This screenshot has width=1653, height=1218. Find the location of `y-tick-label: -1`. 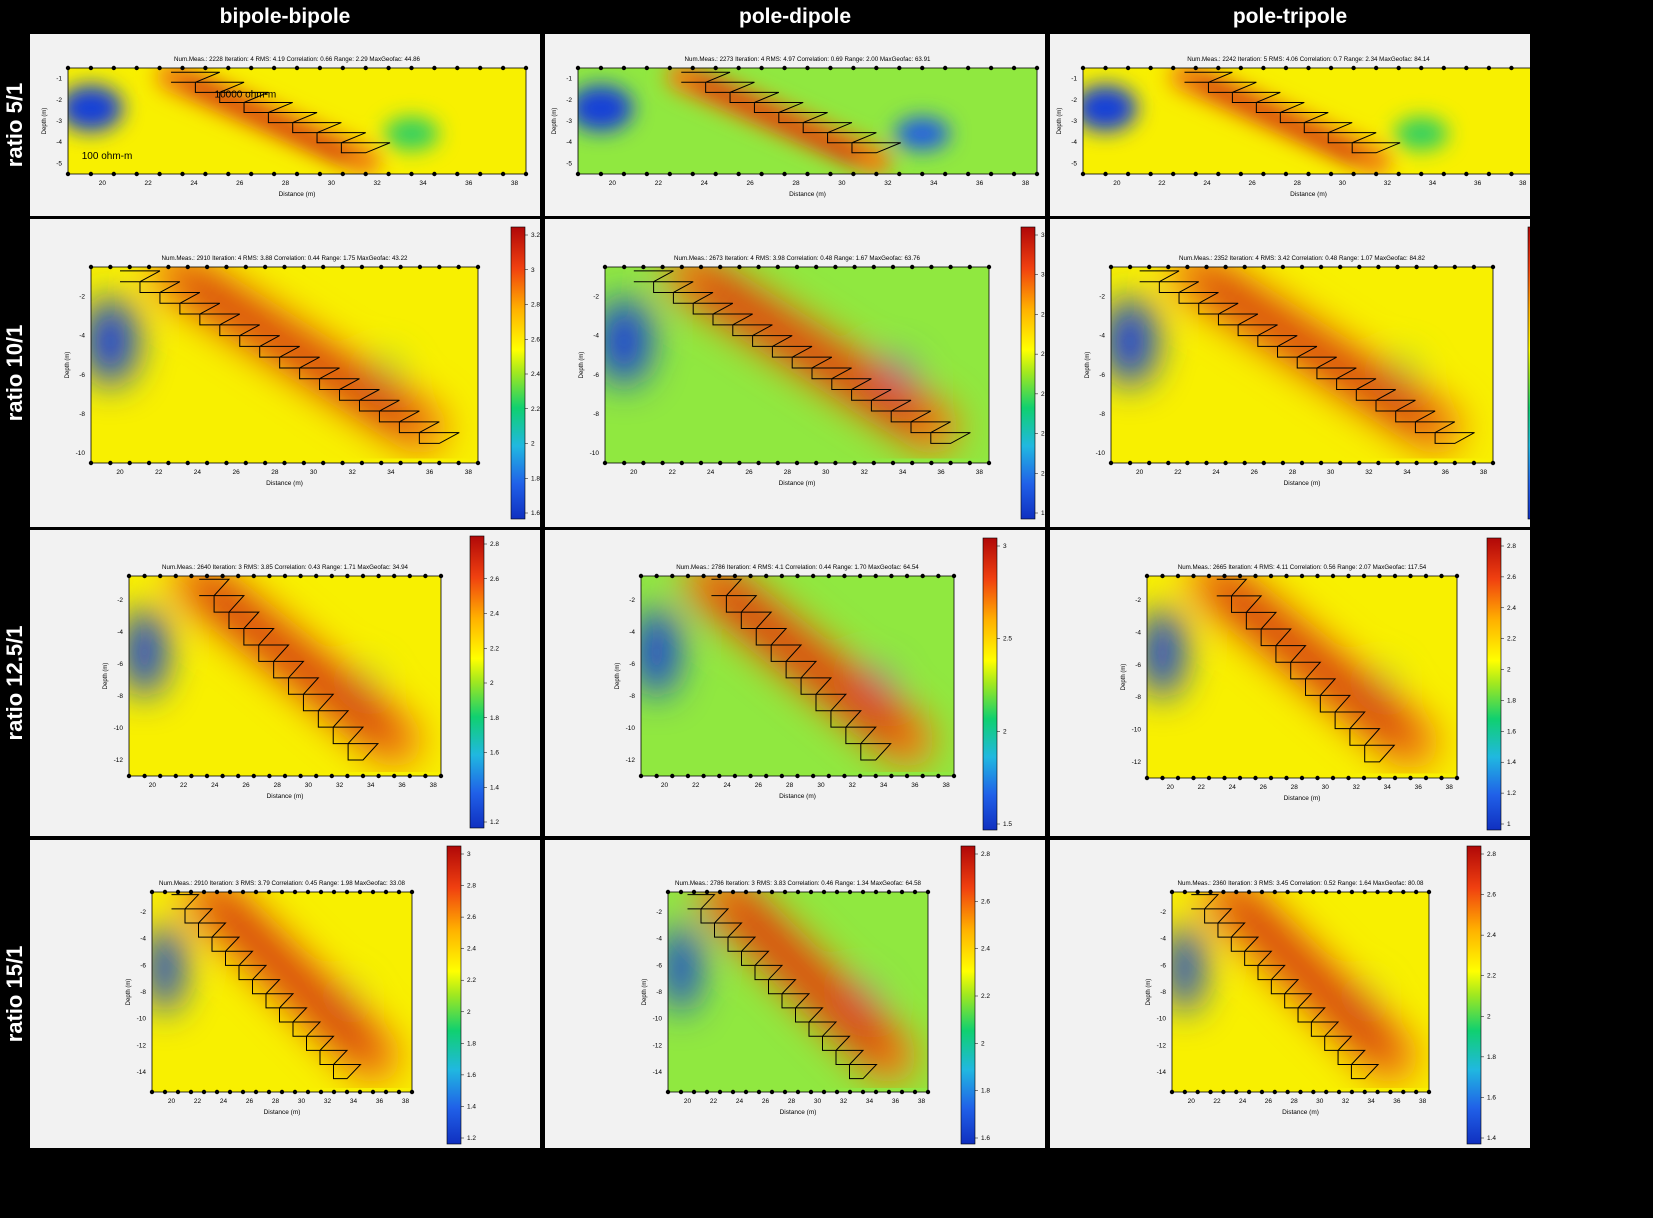

y-tick-label: -1 is located at coordinates (569, 79).